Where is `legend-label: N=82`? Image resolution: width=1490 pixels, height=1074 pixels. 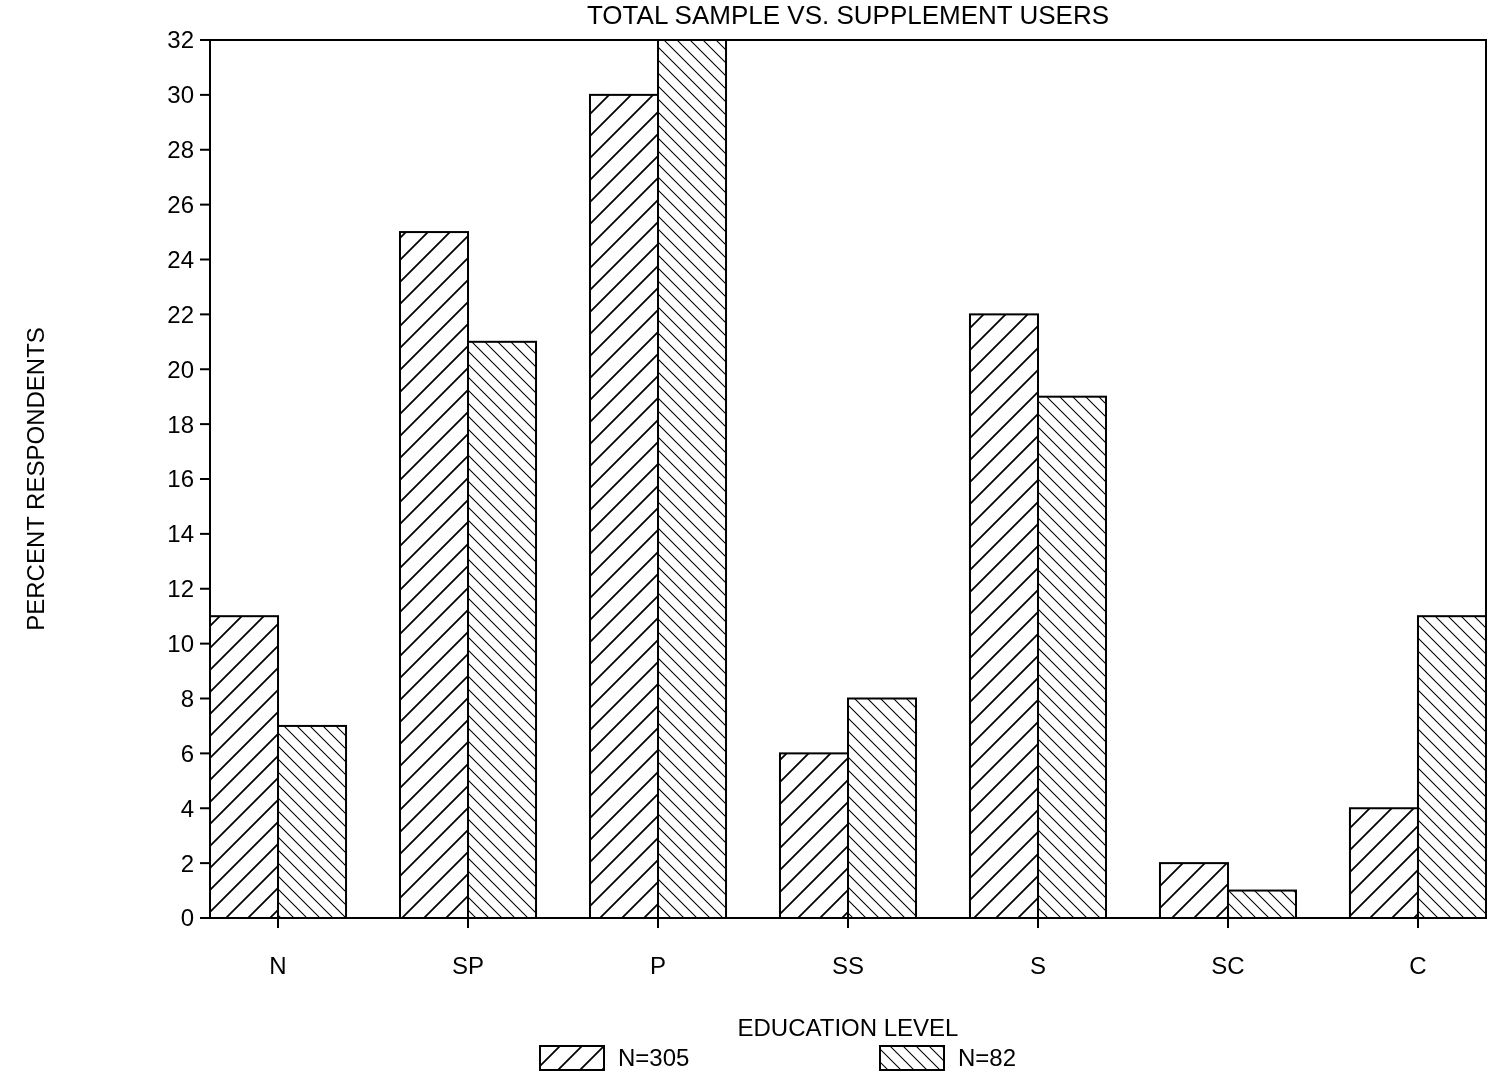
legend-label: N=82 is located at coordinates (987, 1057).